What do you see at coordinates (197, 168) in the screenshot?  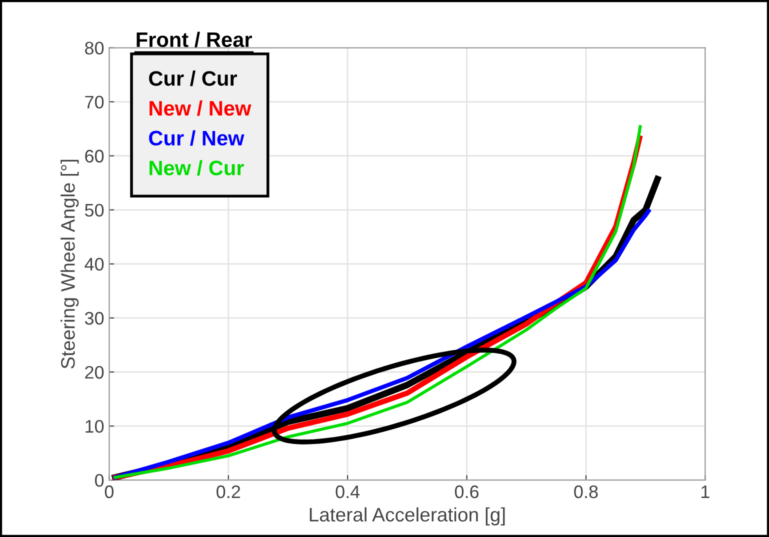 I see `text: New / Cur` at bounding box center [197, 168].